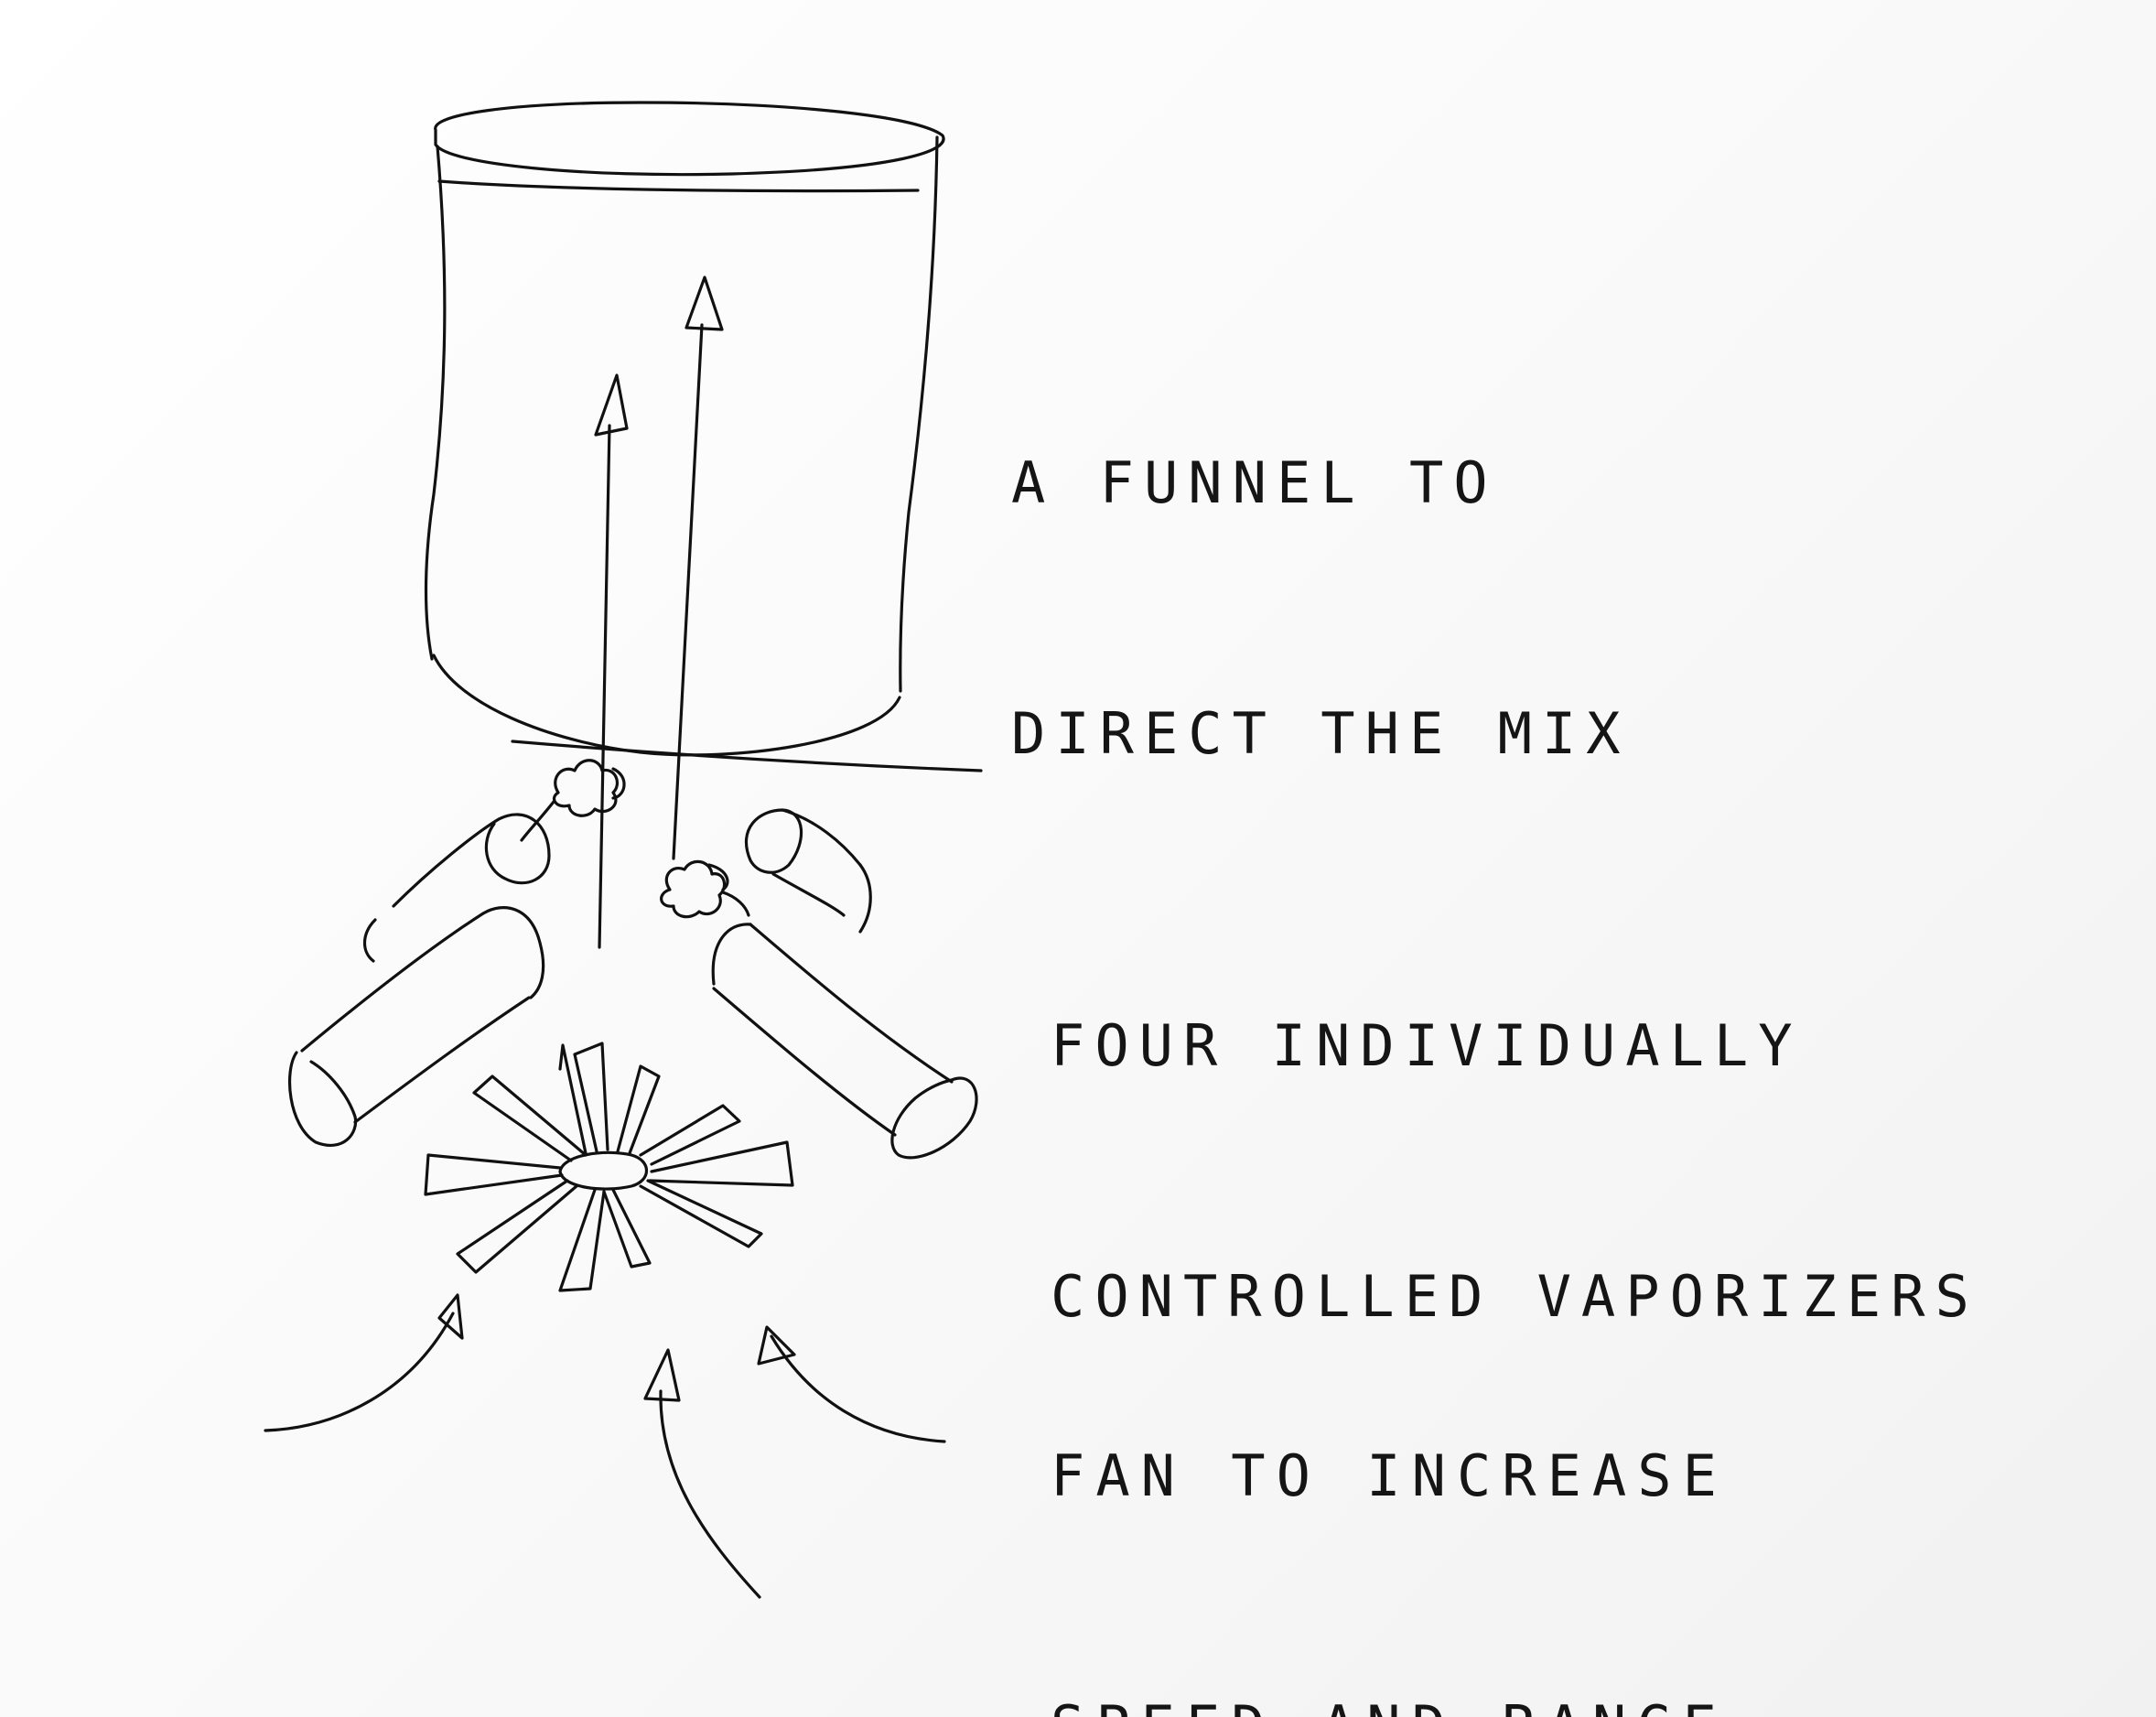  Describe the element at coordinates (1515, 1296) in the screenshot. I see `vaporizers-annotation-line-2: CONTROLLED VAPORIZERS` at that location.